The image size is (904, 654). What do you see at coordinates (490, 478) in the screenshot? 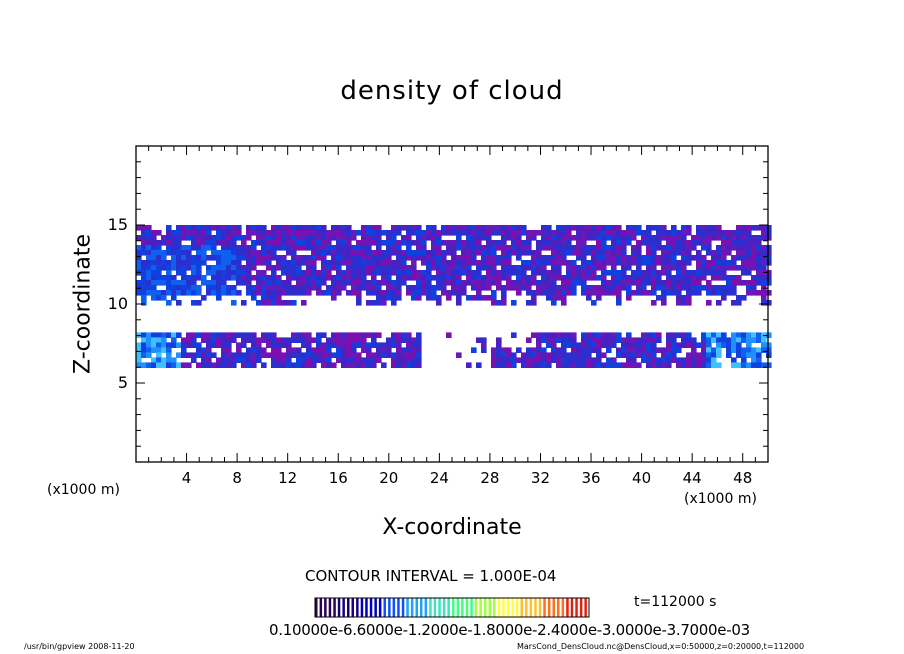
I see `x-tick-label: 28` at bounding box center [490, 478].